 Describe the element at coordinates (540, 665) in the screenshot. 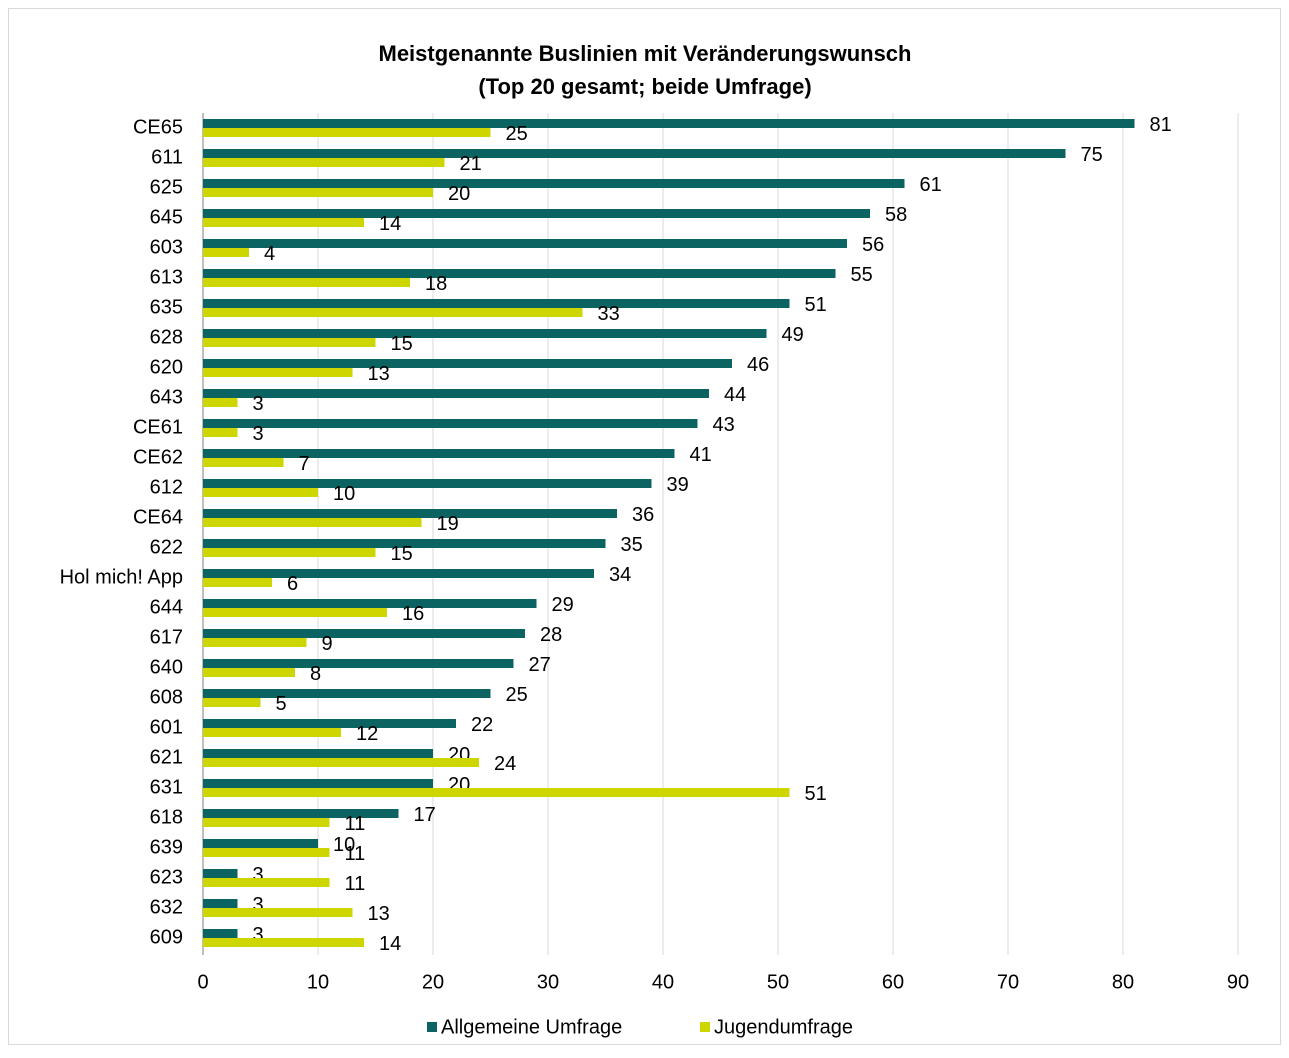

I see `value-label: 27` at that location.